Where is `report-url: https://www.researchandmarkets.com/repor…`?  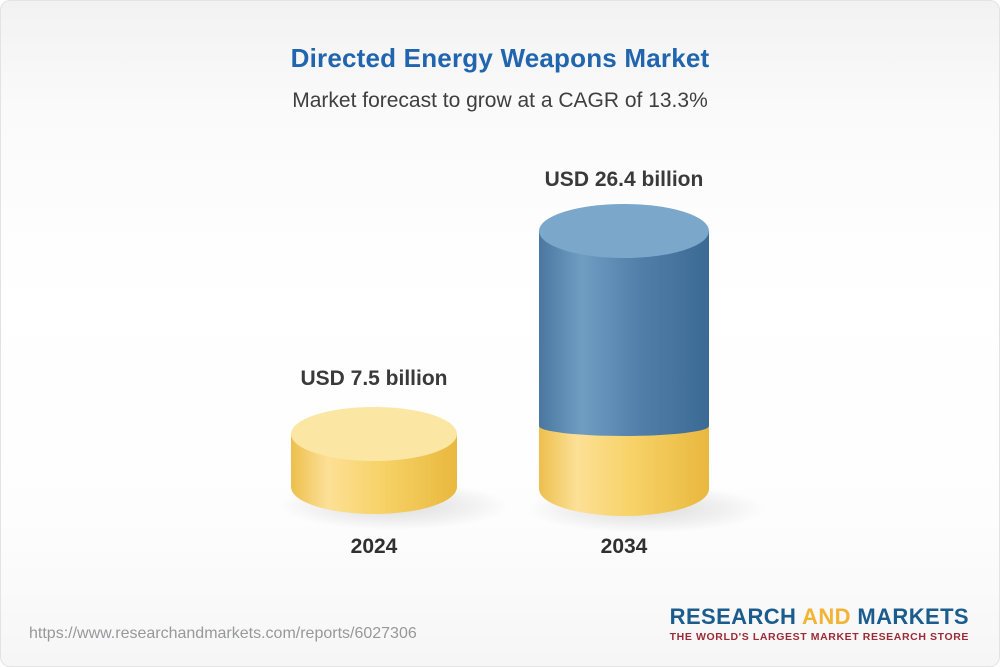
report-url: https://www.researchandmarkets.com/repor… is located at coordinates (223, 633).